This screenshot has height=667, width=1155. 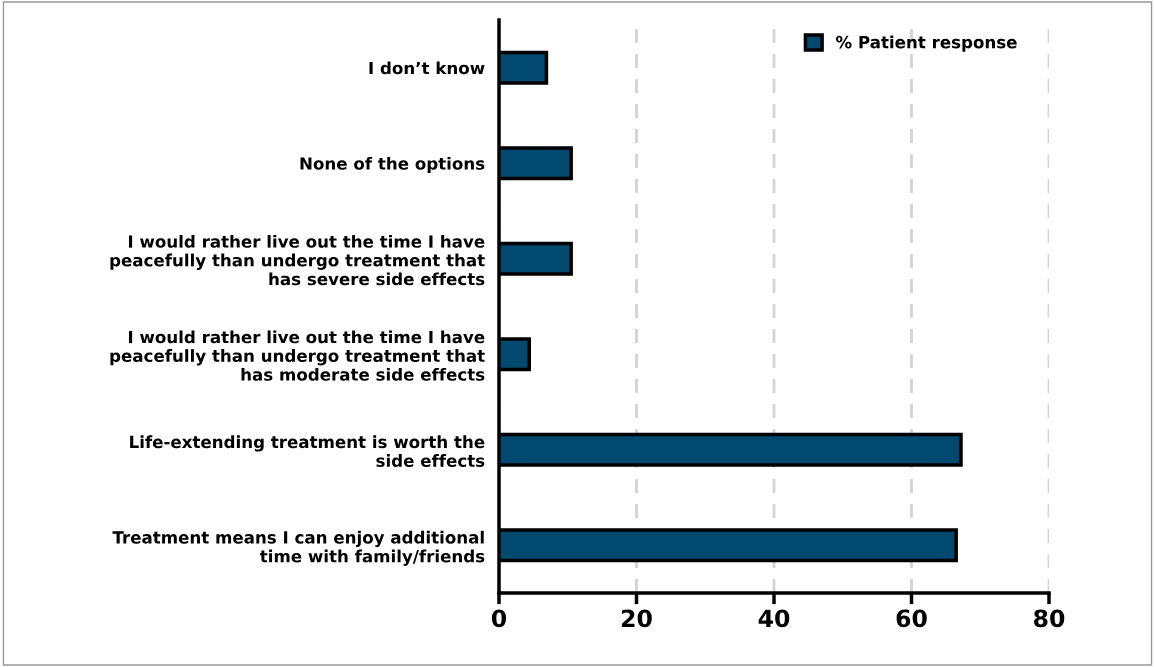 I want to click on x-tick-label: 60, so click(x=911, y=618).